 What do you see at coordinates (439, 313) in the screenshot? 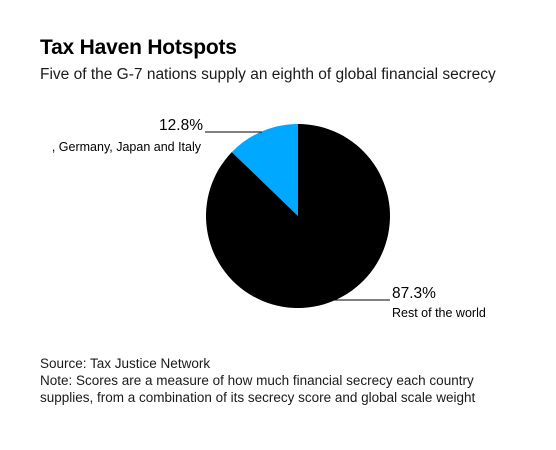
I see `category-label-rest-of-world: Rest of the world` at bounding box center [439, 313].